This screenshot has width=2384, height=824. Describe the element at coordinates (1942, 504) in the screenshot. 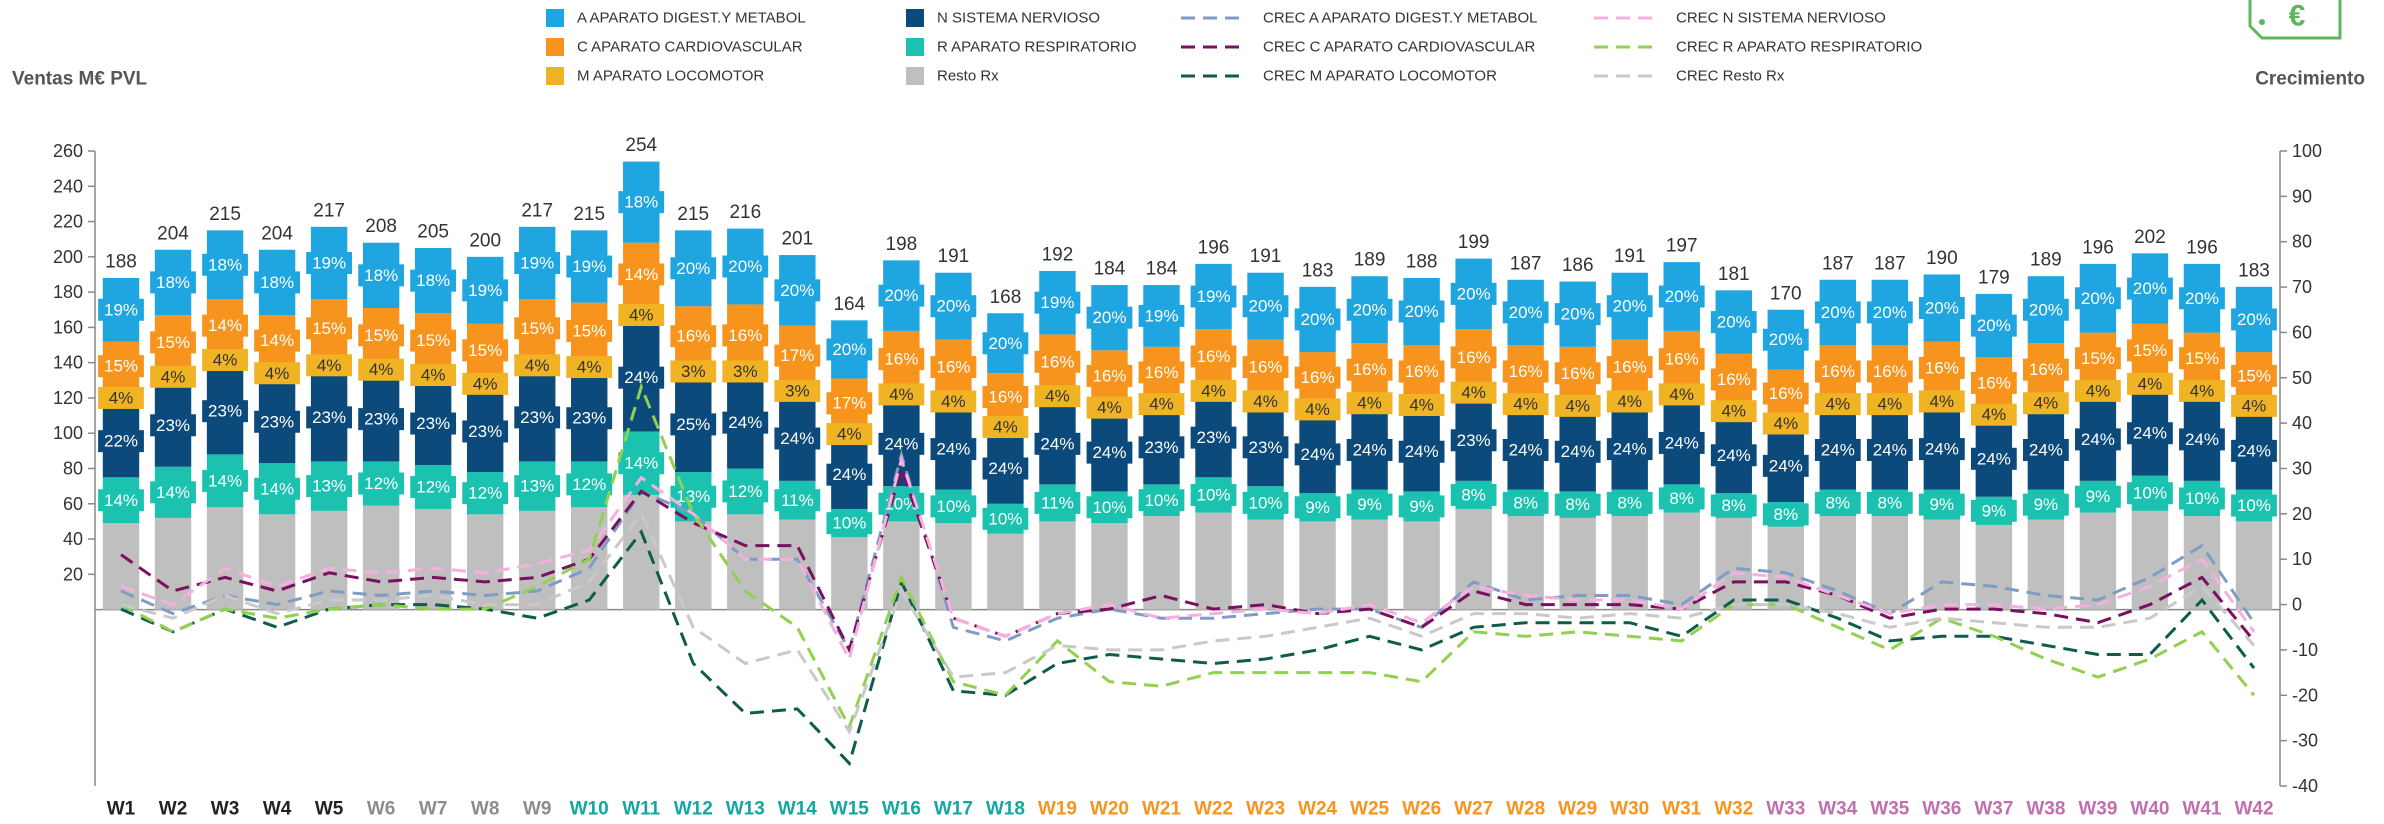

I see `share-label: 9%` at that location.